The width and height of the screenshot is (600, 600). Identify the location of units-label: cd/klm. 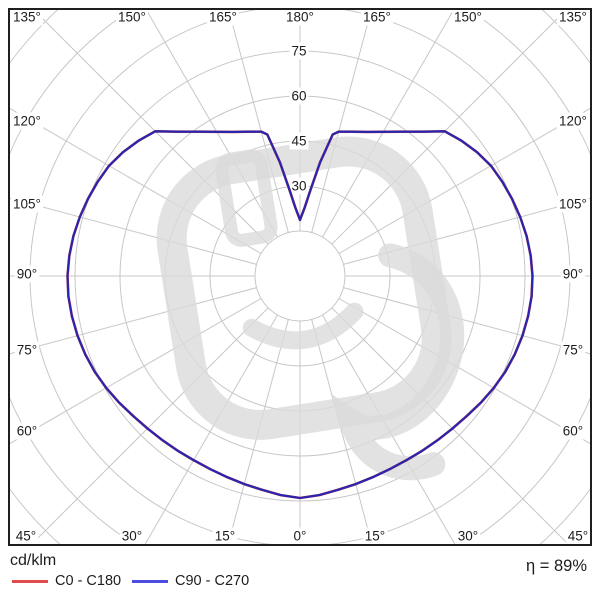
(33, 560).